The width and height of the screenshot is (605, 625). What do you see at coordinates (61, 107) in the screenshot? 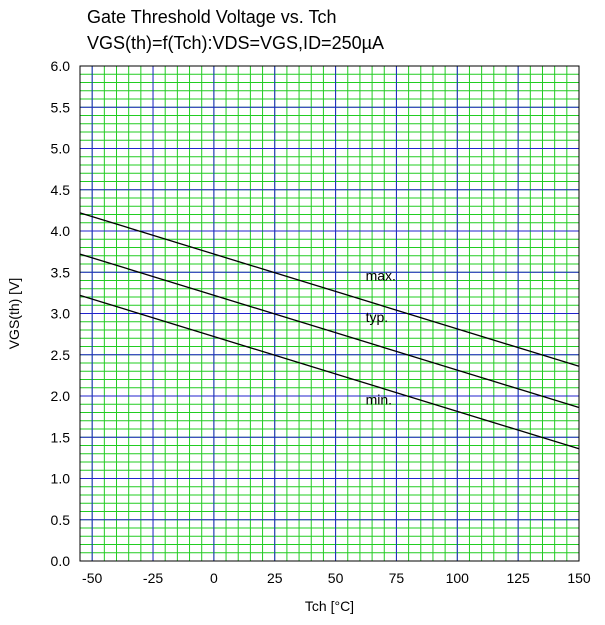
I see `y-tick-label: 5.5` at bounding box center [61, 107].